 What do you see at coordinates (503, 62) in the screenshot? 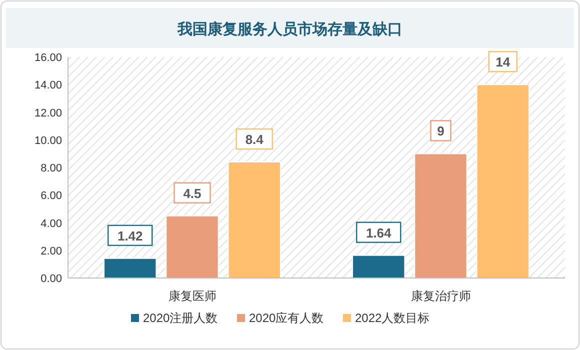
I see `data-label: 14` at bounding box center [503, 62].